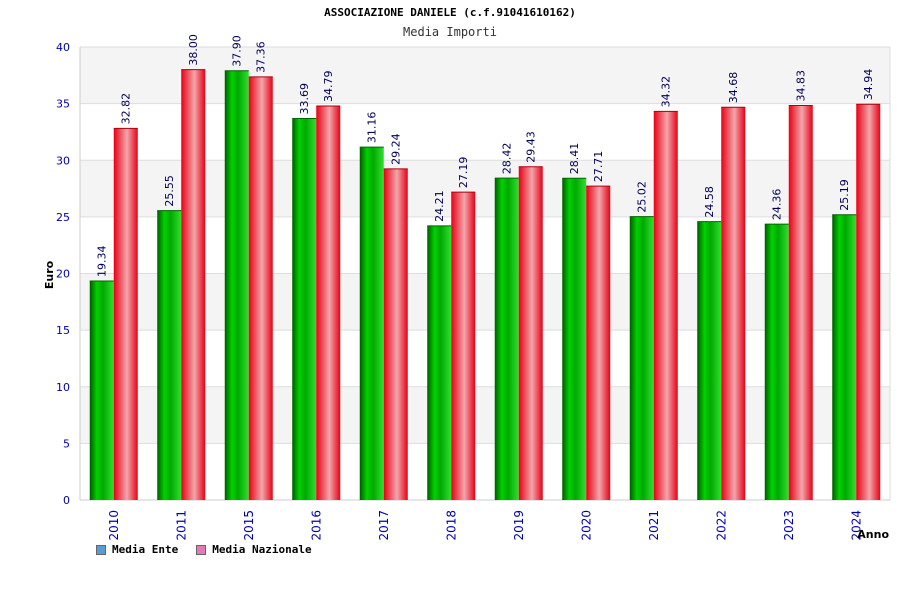 Image resolution: width=900 pixels, height=600 pixels. What do you see at coordinates (642, 197) in the screenshot?
I see `data-label: 25.02` at bounding box center [642, 197].